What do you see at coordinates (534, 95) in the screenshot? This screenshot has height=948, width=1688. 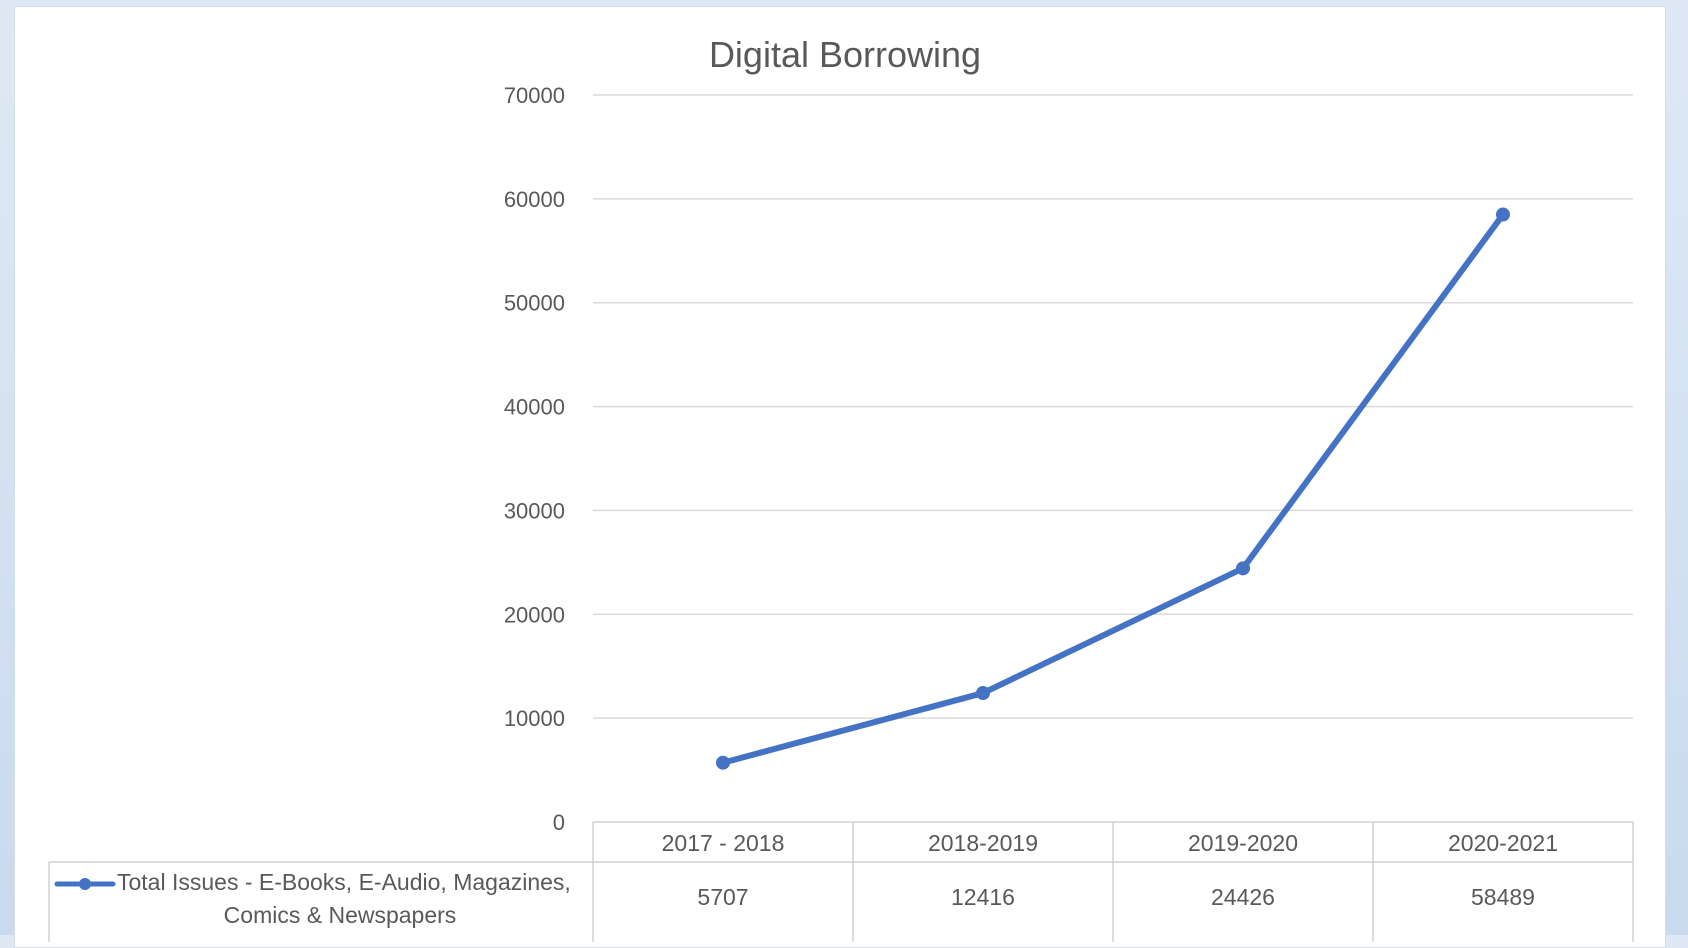 I see `y-tick-label: 70000` at bounding box center [534, 95].